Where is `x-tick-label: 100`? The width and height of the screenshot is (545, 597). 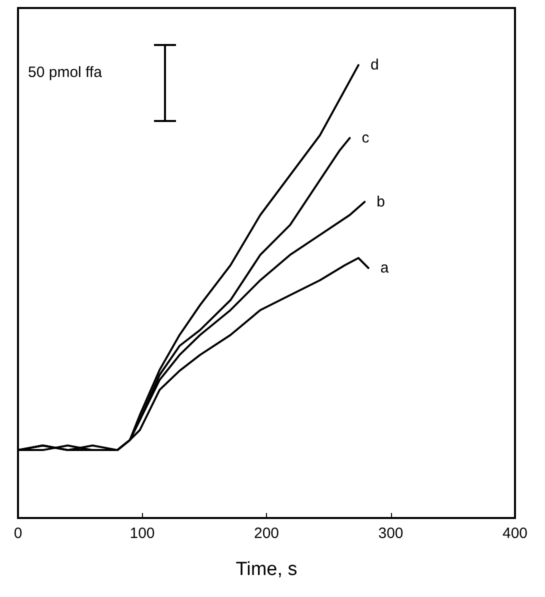
x-tick-label: 100 is located at coordinates (142, 533).